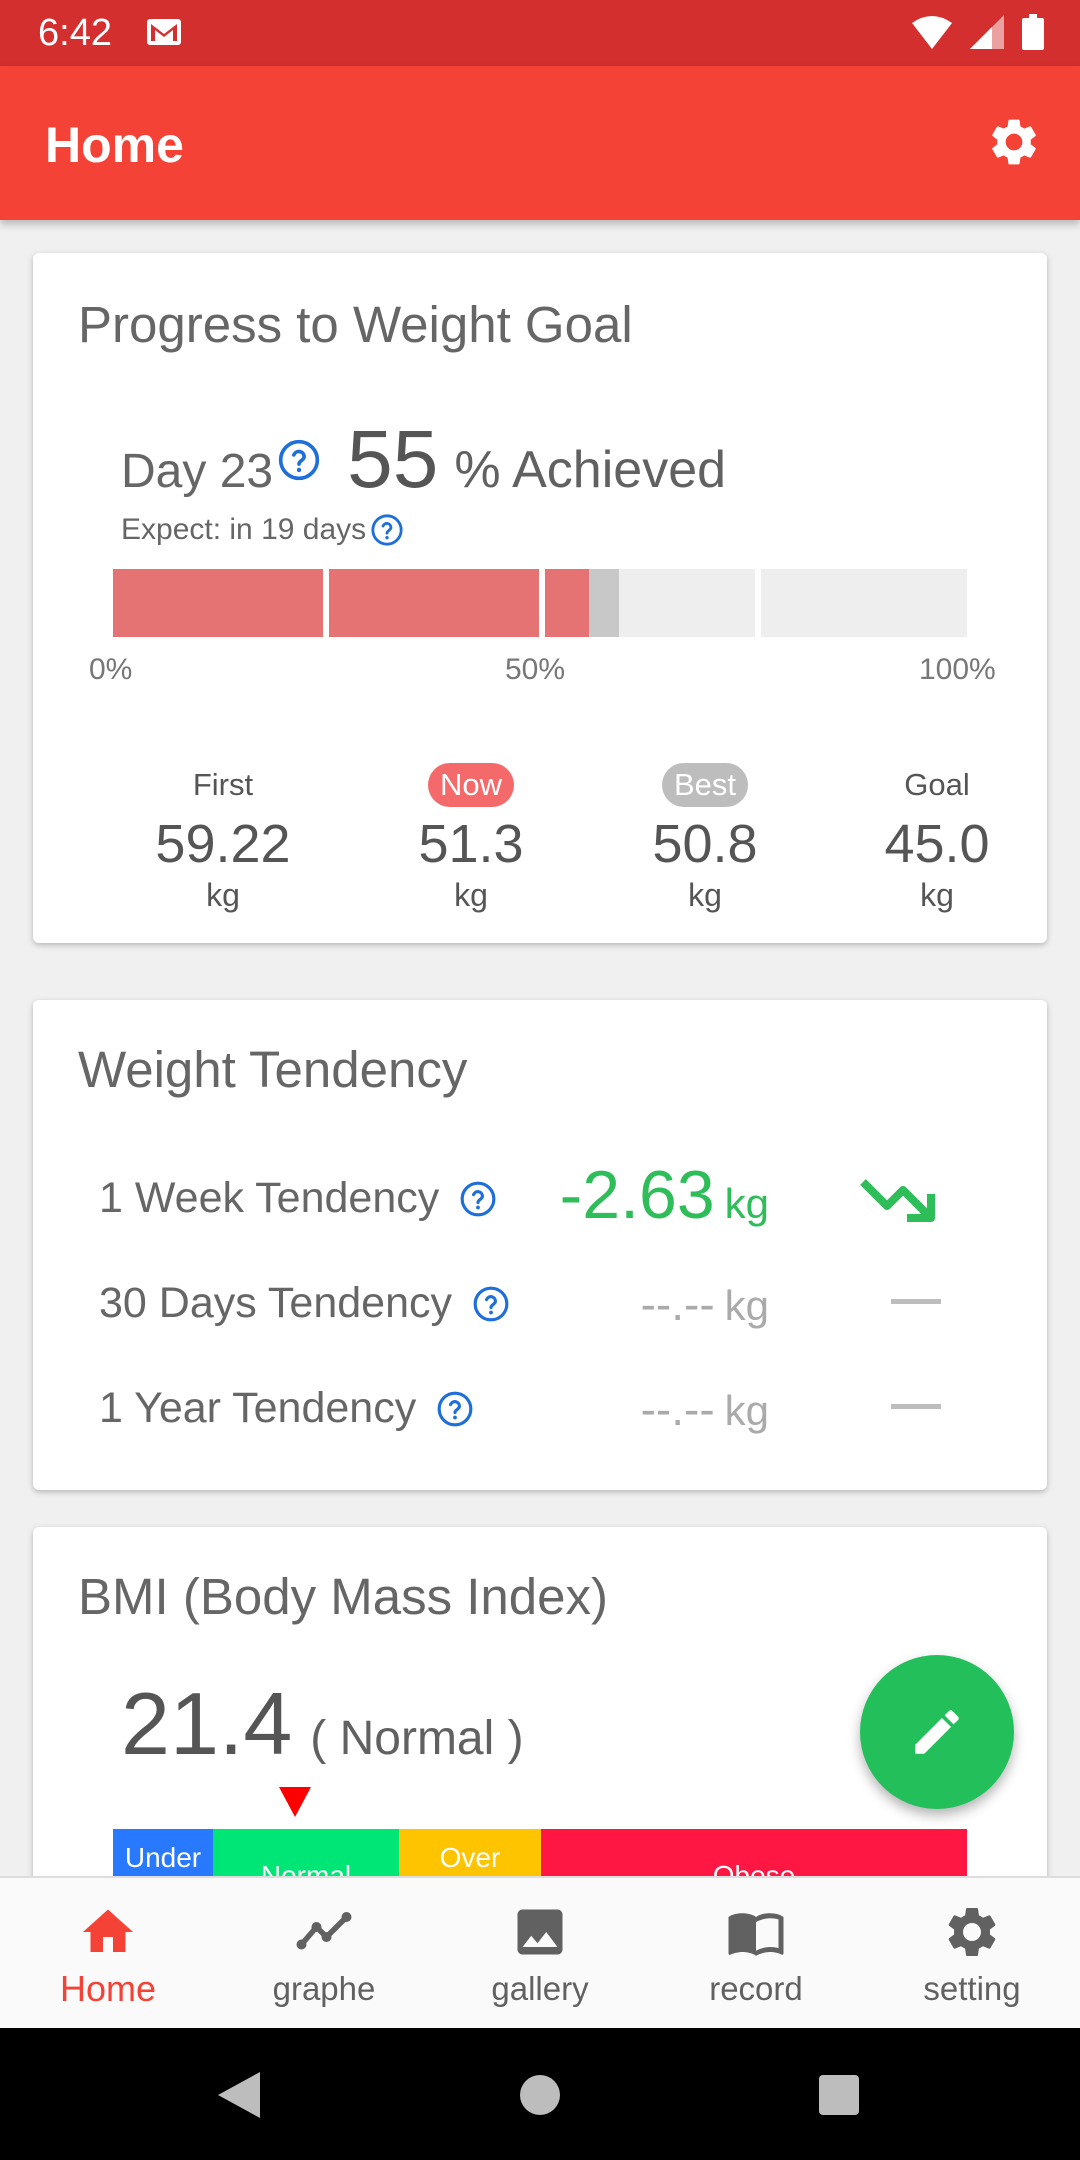  Describe the element at coordinates (108, 1988) in the screenshot. I see `nav-label: Home` at that location.